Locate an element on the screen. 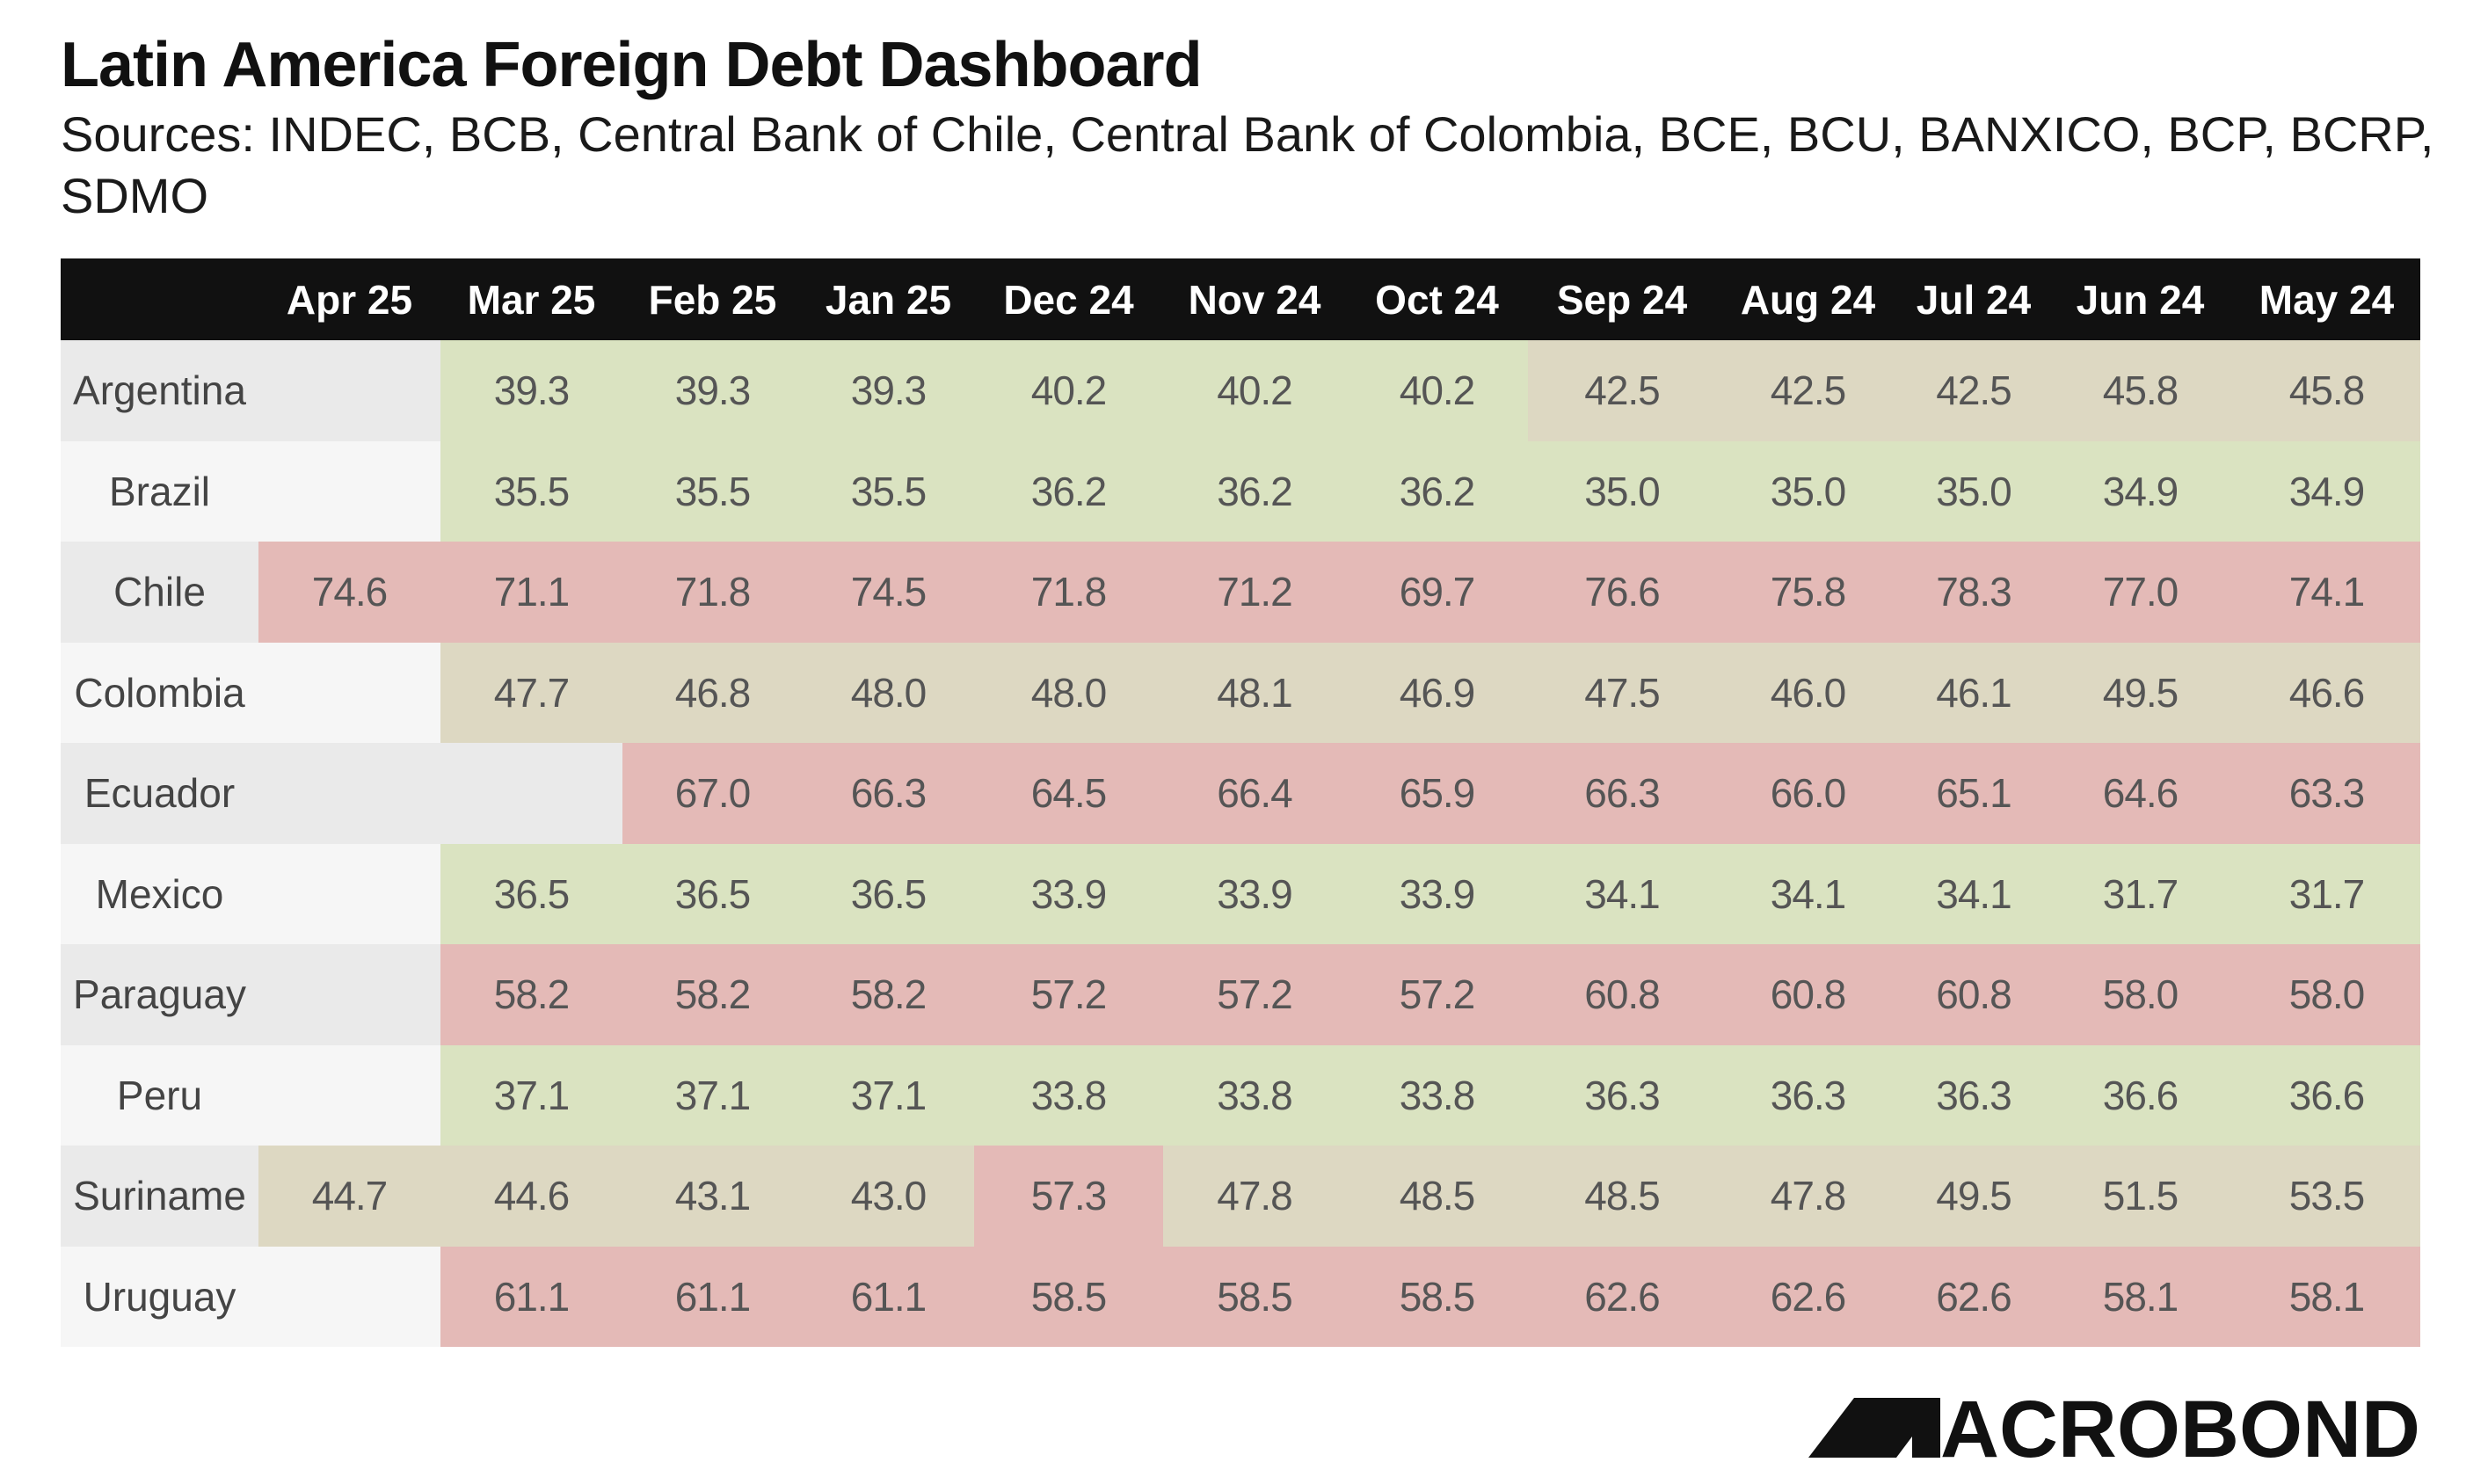 The image size is (2466, 1484). value-cell: 64.6 is located at coordinates (2140, 794).